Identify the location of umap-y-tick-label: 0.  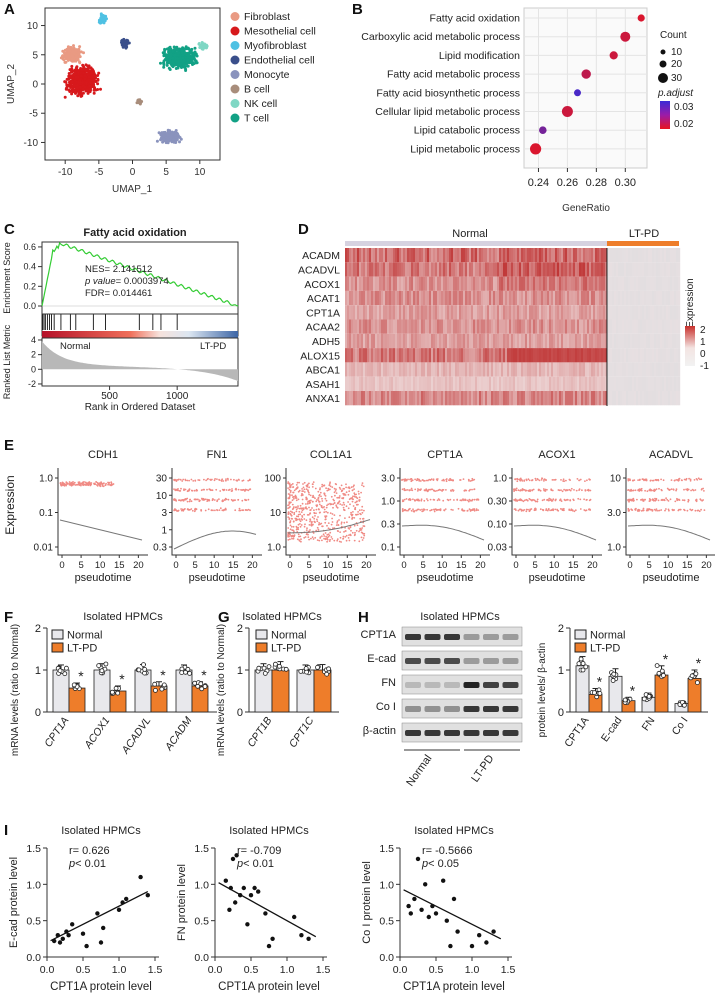
(35, 85).